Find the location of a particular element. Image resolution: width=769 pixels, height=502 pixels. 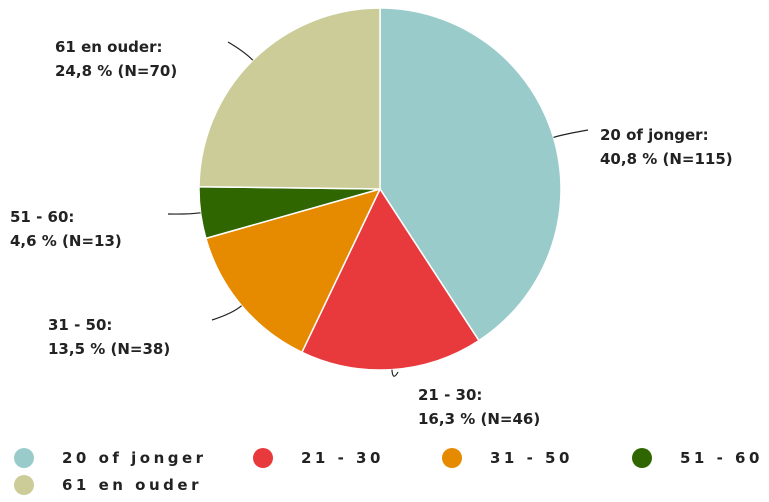

legend-label: 61 en ouder is located at coordinates (132, 485).